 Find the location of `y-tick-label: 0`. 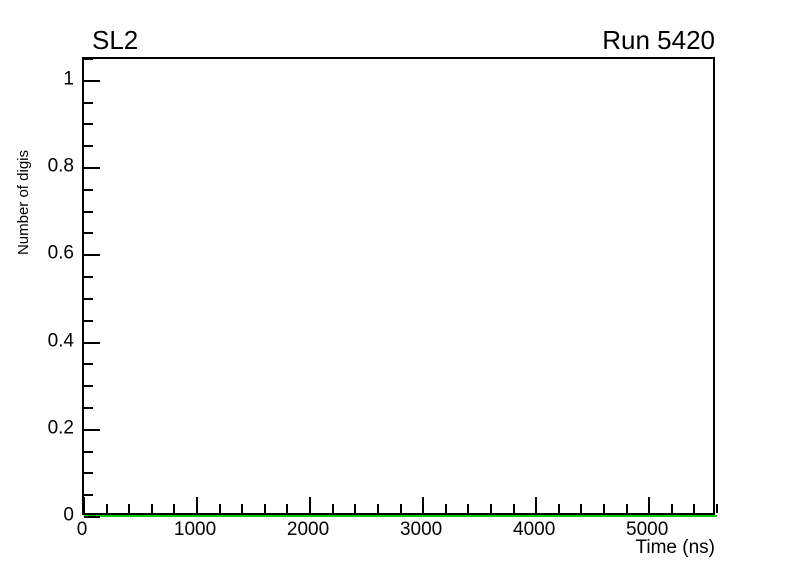

y-tick-label: 0 is located at coordinates (68, 515).